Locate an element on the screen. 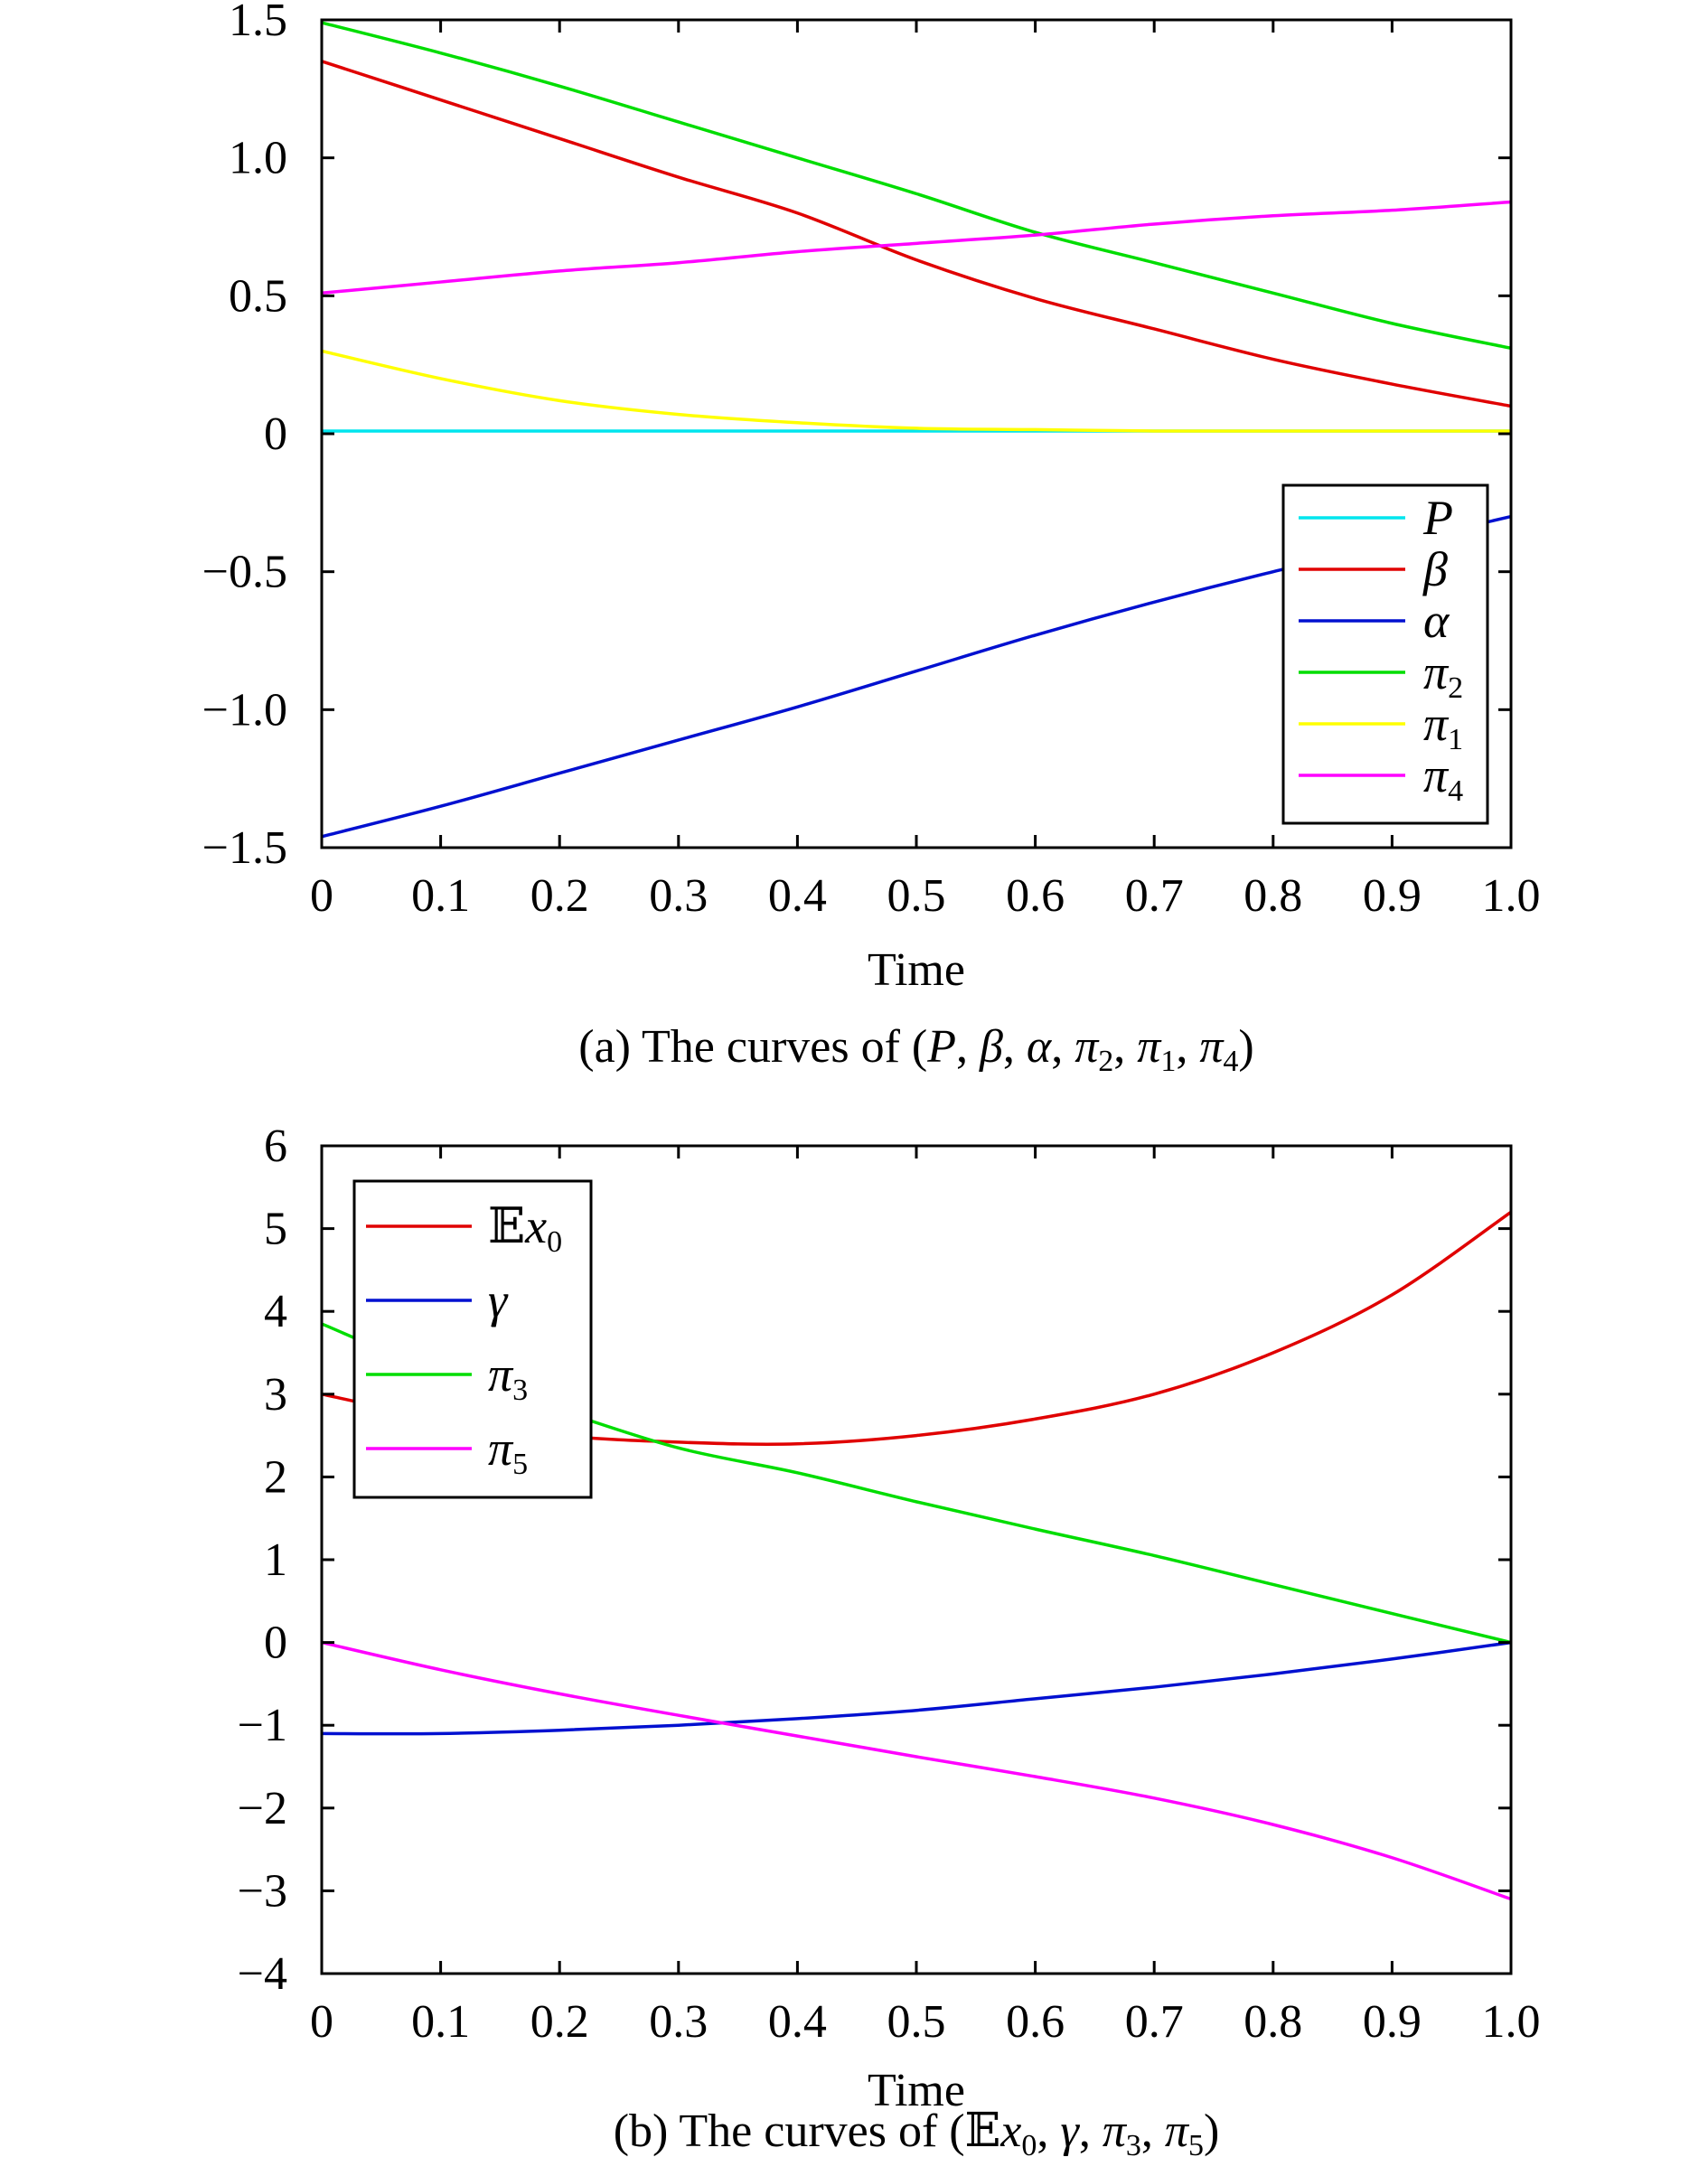 This screenshot has height=2176, width=1708. y-tick-label: 2 is located at coordinates (275, 1477).